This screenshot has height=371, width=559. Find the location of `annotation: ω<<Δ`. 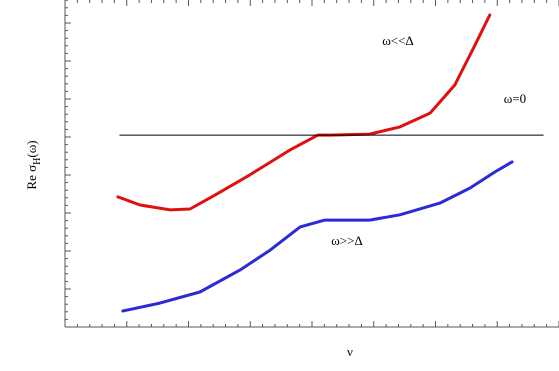

annotation: ω<<Δ is located at coordinates (398, 40).